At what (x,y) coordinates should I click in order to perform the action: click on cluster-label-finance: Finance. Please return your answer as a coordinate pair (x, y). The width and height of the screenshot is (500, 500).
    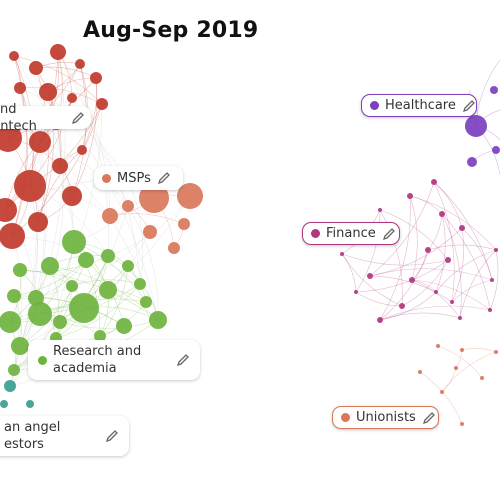
    Looking at the image, I should click on (351, 233).